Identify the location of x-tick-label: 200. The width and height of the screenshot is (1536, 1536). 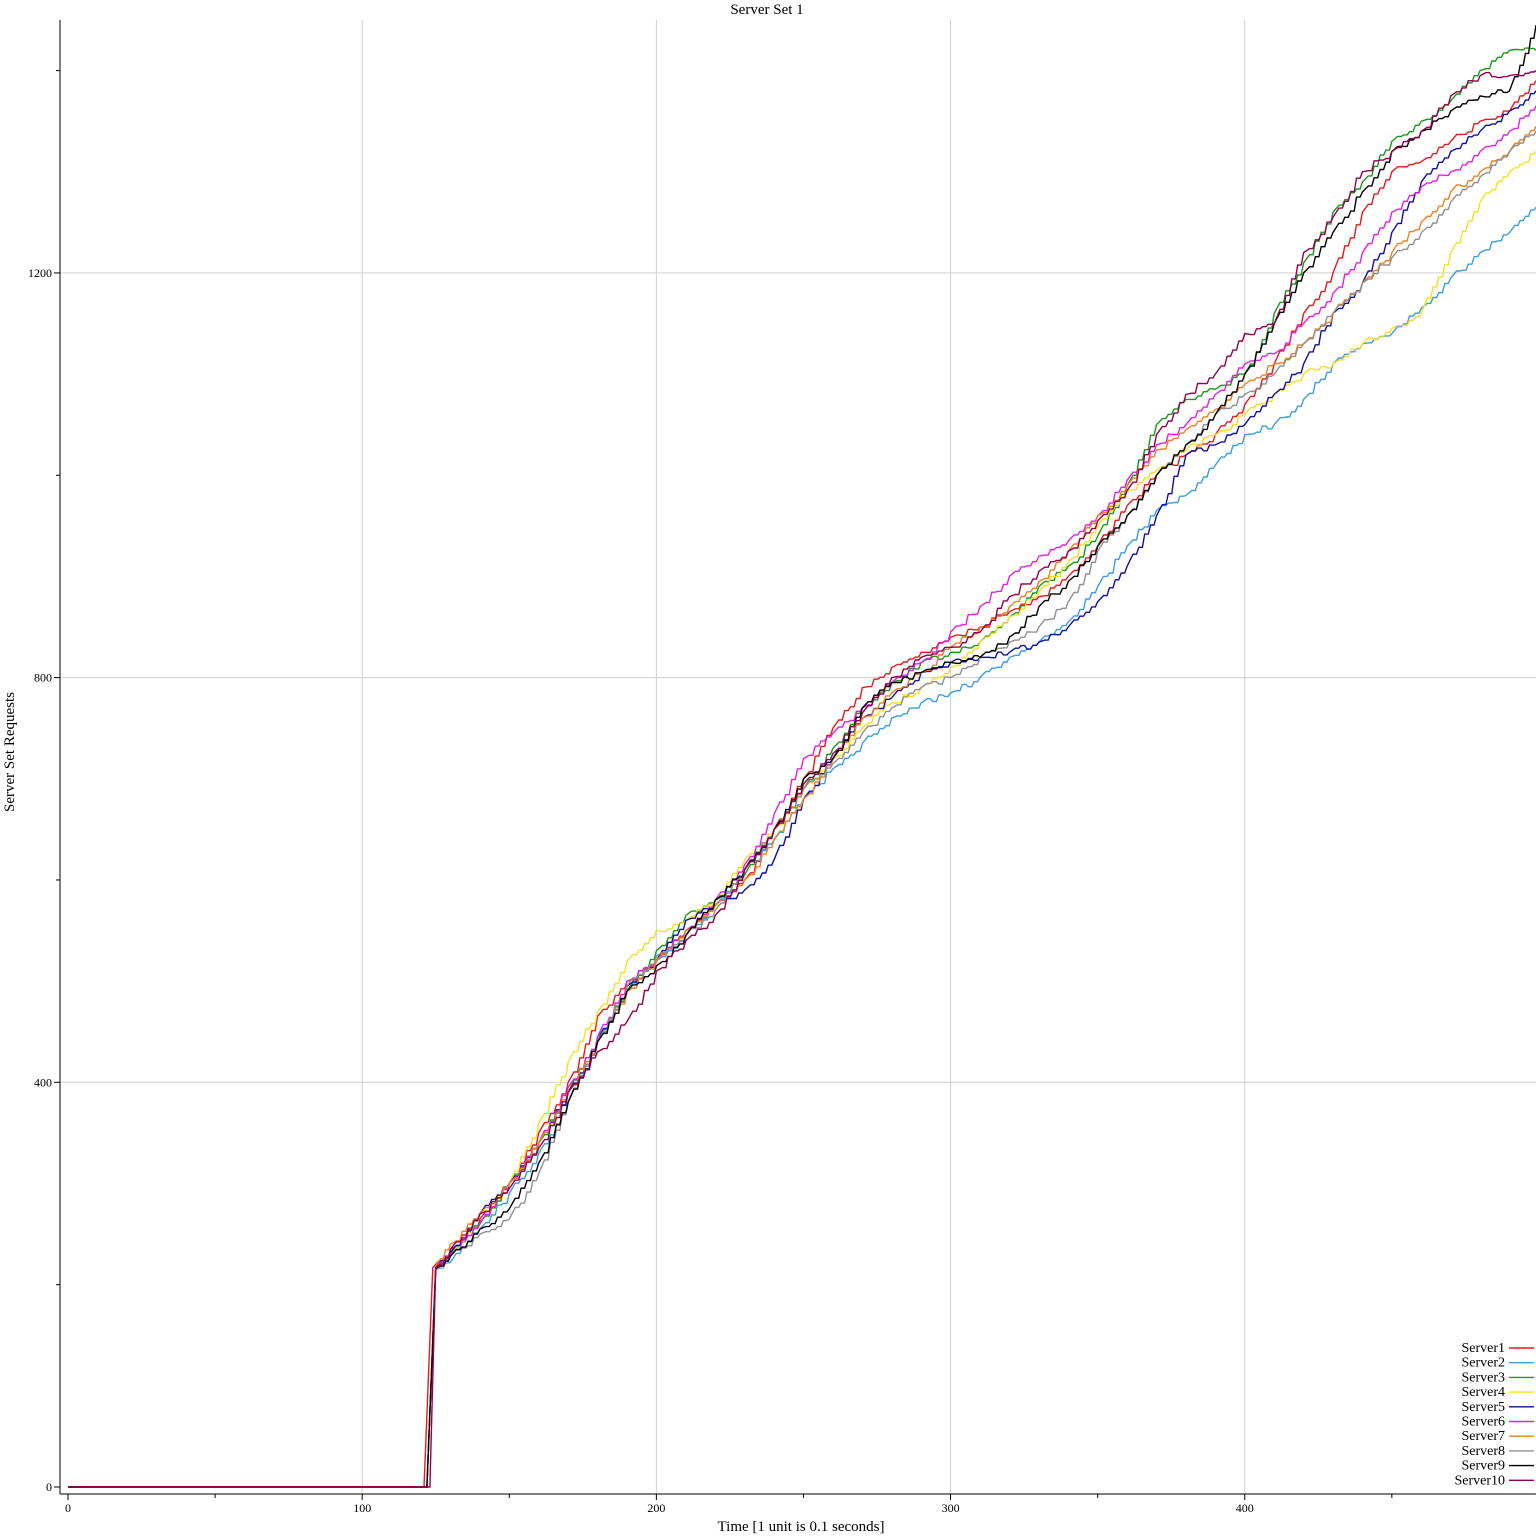
(656, 1508).